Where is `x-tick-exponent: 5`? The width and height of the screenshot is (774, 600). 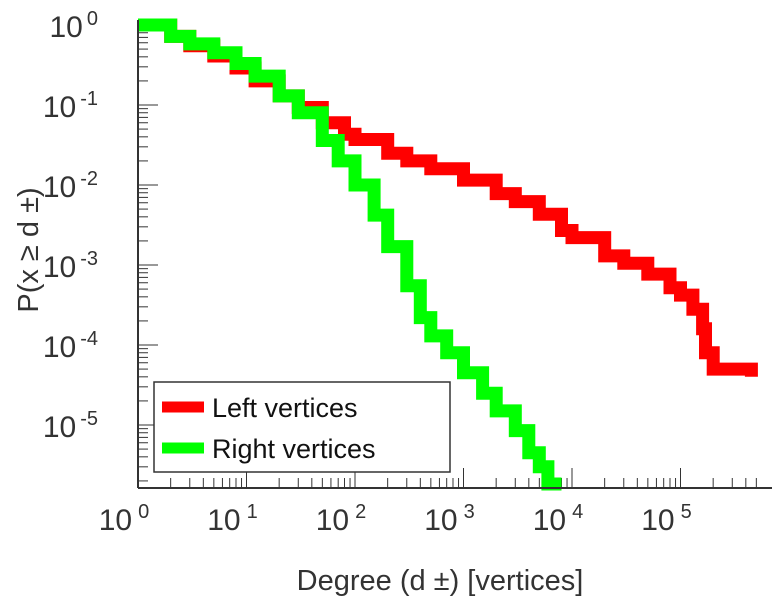 x-tick-exponent: 5 is located at coordinates (686, 512).